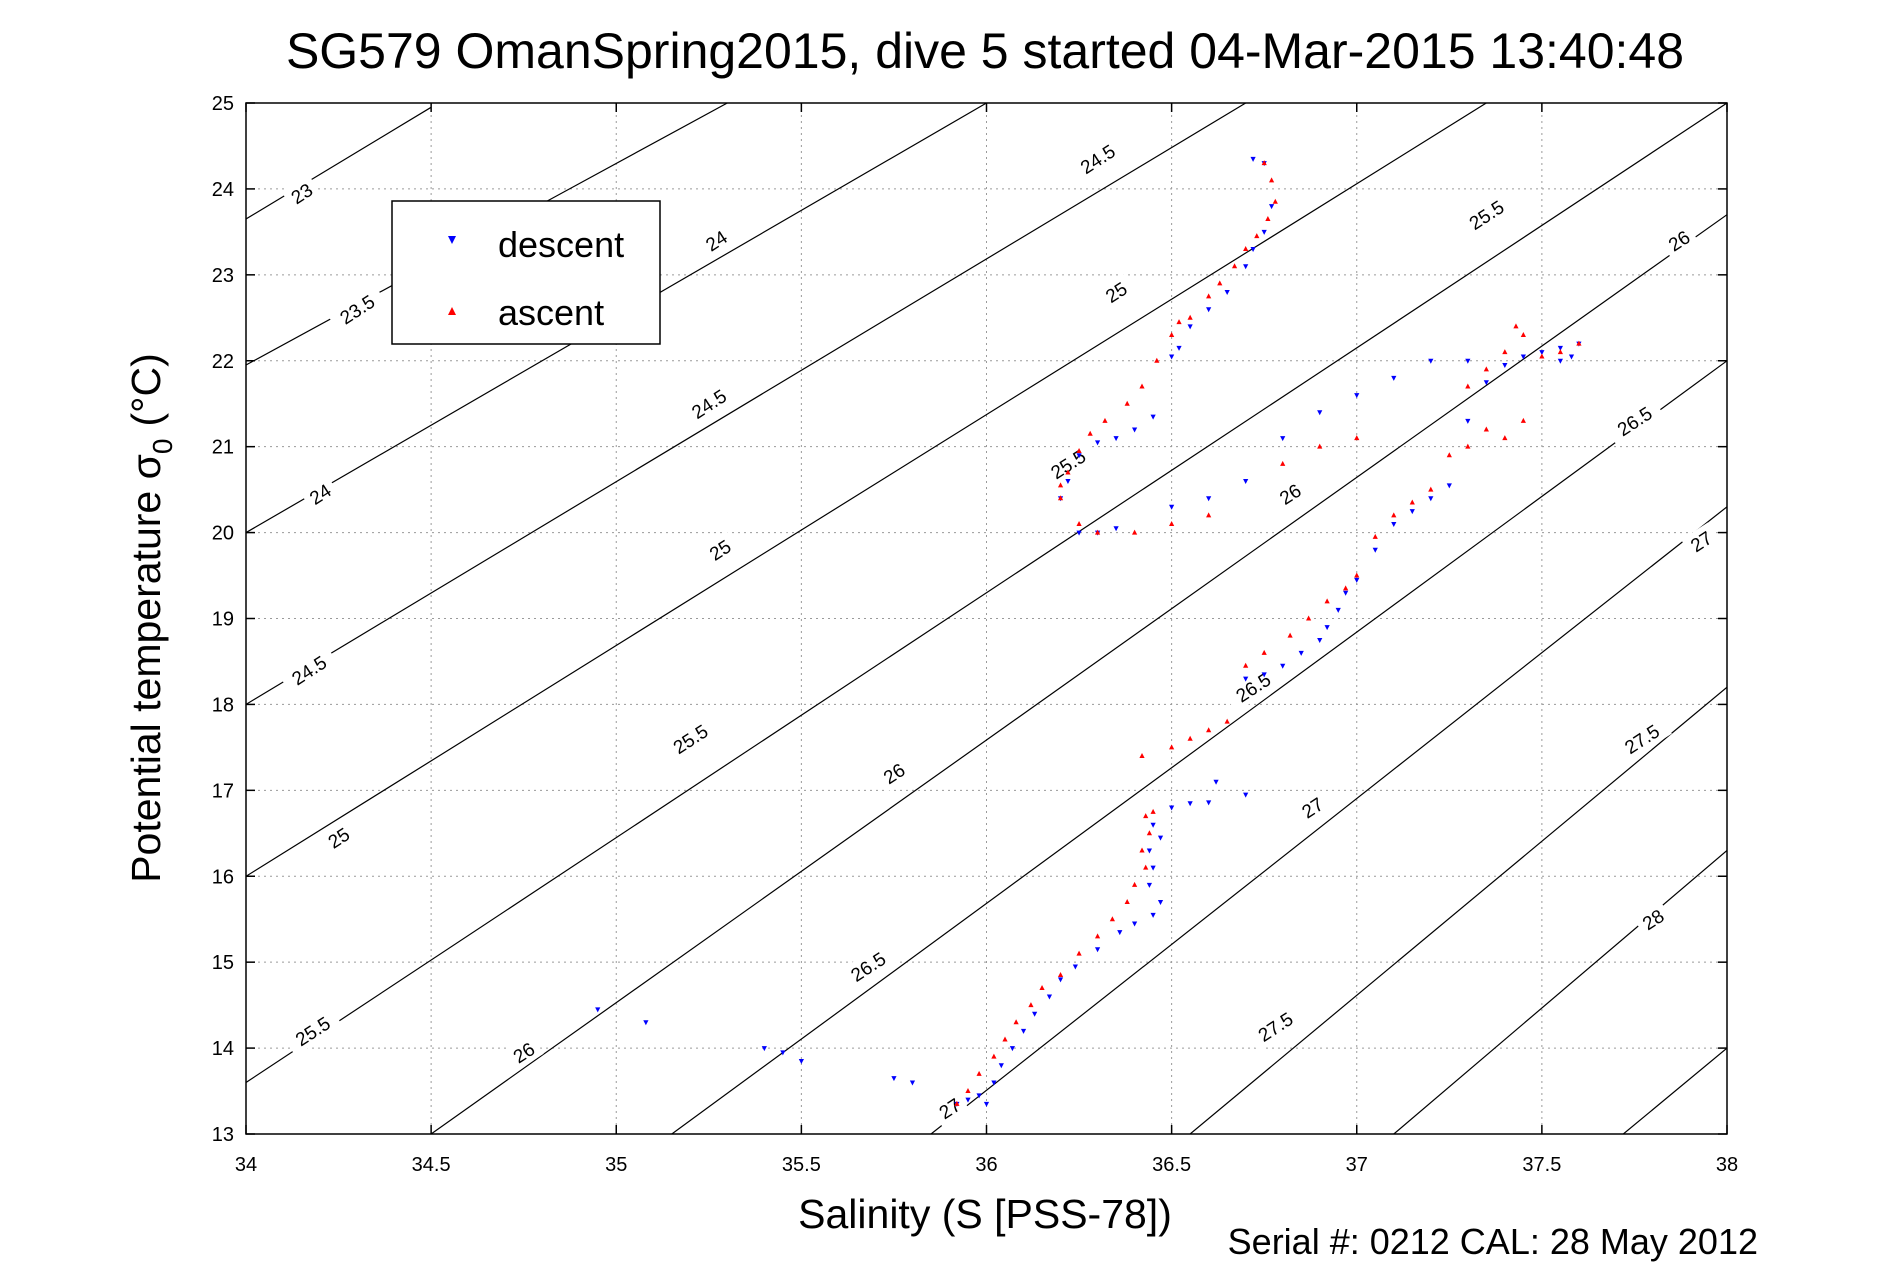  I want to click on y-tick-label: 21, so click(223, 448).